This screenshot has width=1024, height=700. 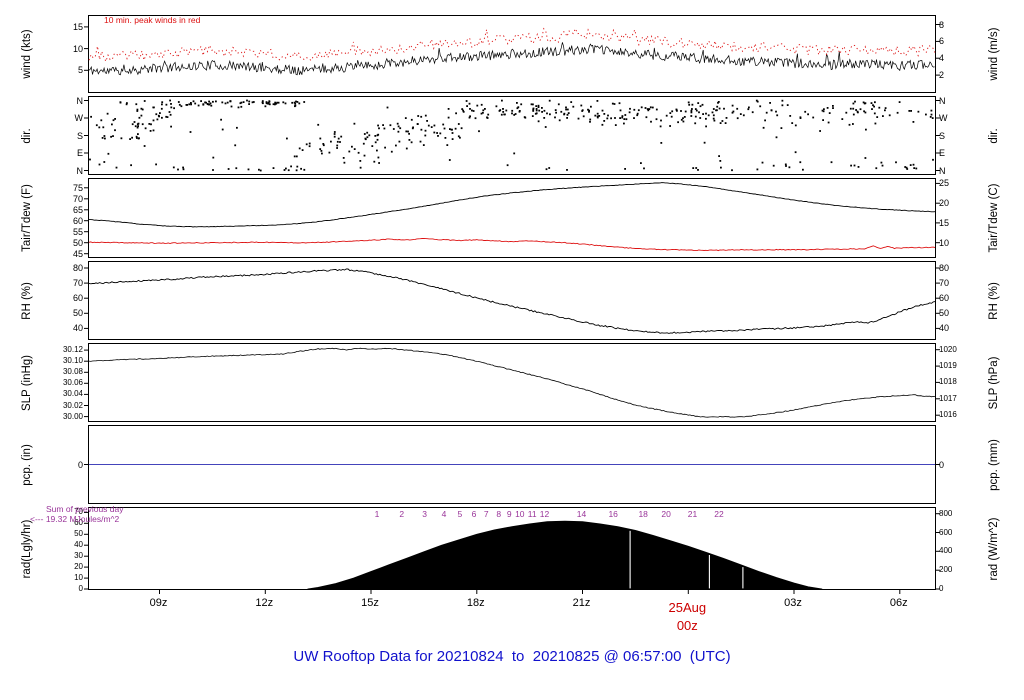 What do you see at coordinates (512, 50) in the screenshot?
I see `wind-plot` at bounding box center [512, 50].